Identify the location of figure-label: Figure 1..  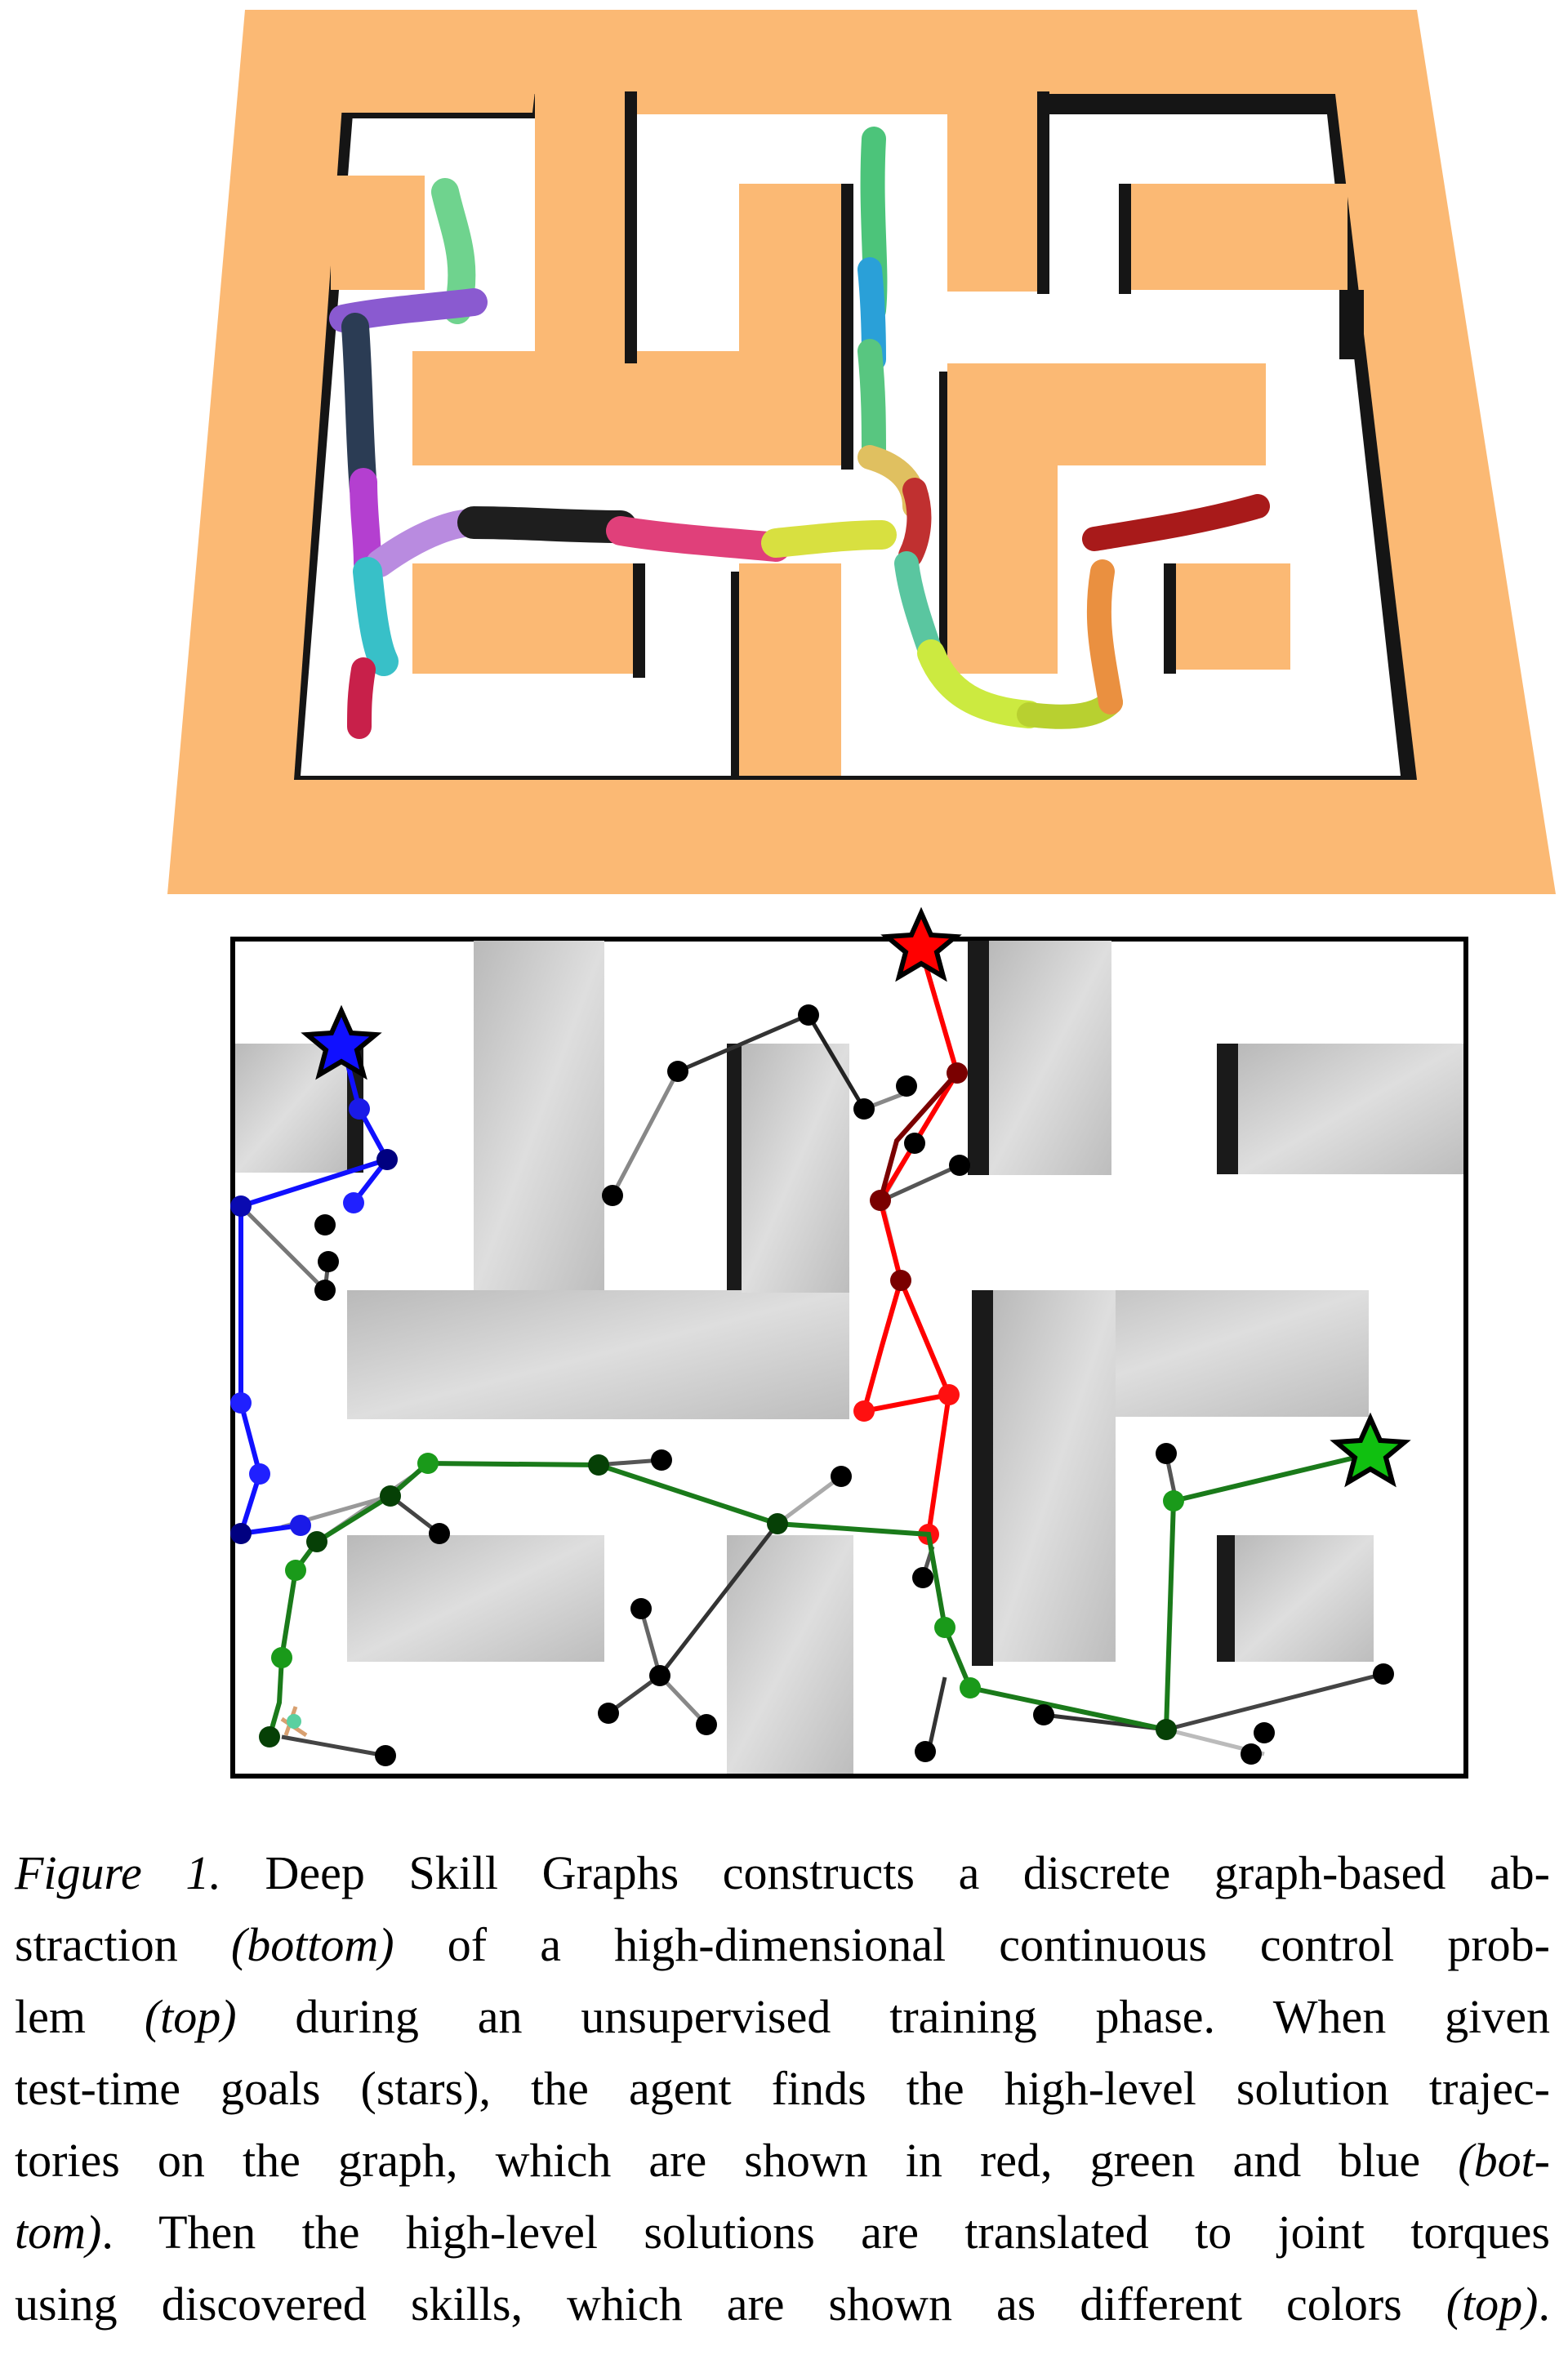
(118, 1873).